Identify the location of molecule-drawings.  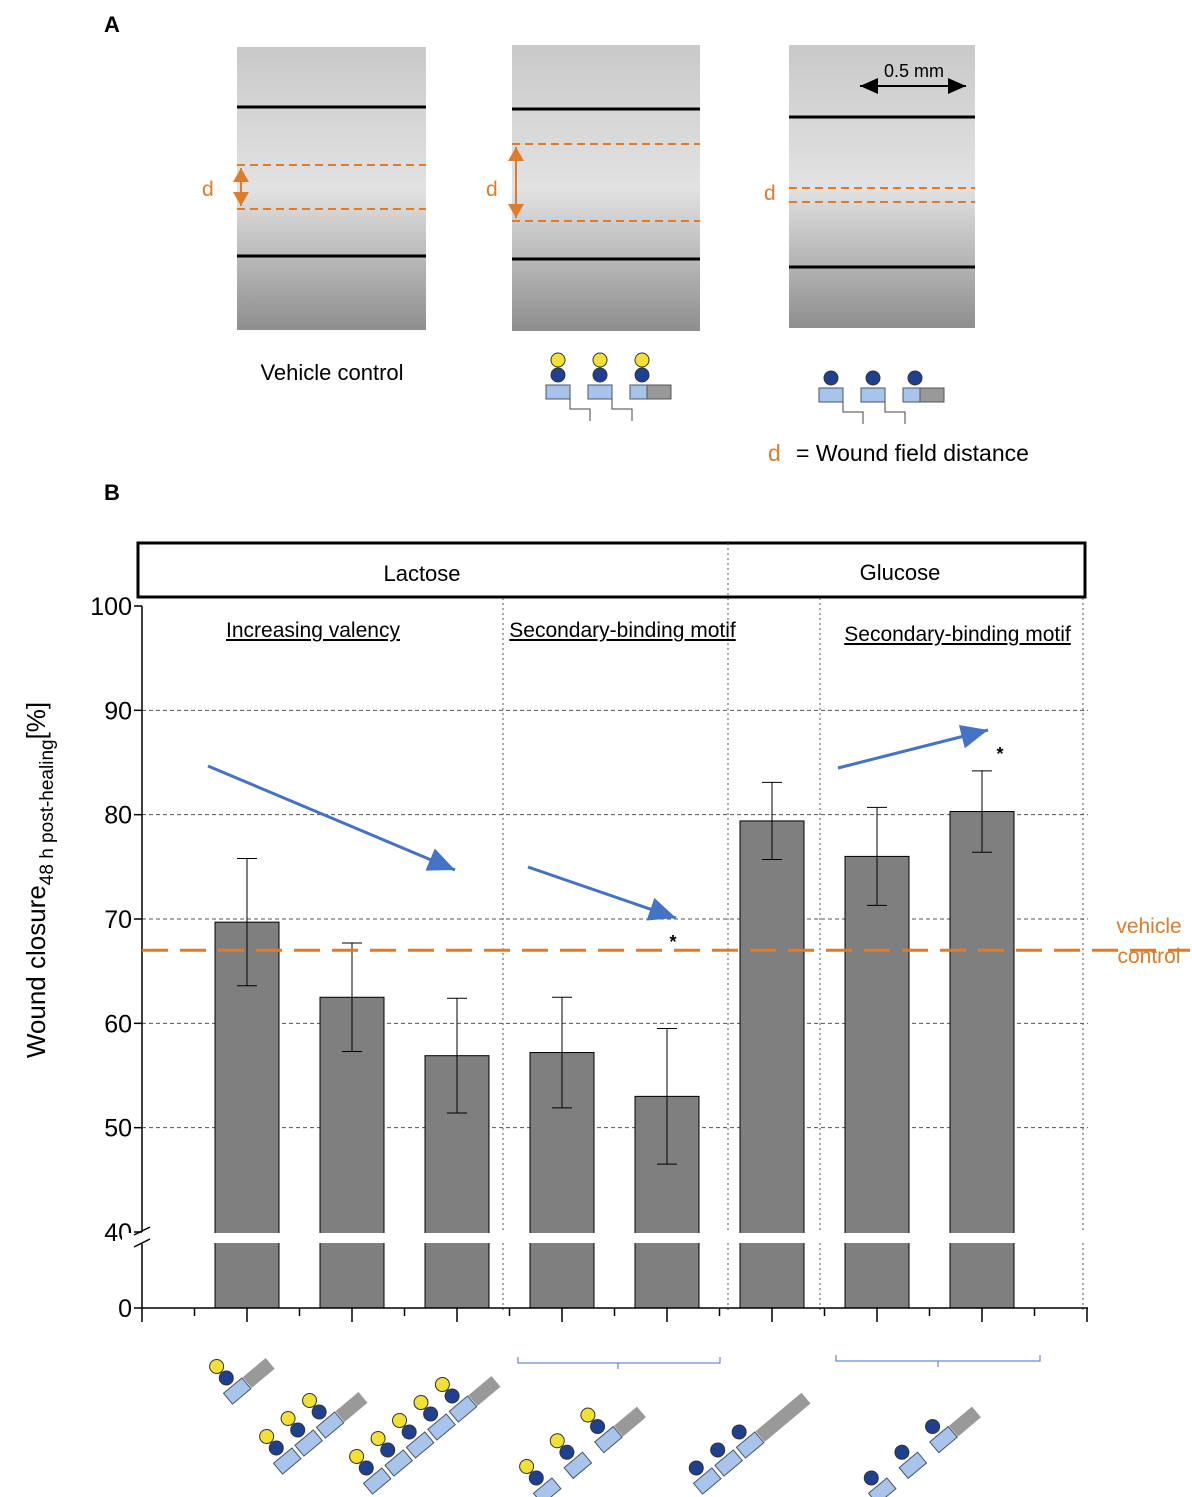
(592, 1415).